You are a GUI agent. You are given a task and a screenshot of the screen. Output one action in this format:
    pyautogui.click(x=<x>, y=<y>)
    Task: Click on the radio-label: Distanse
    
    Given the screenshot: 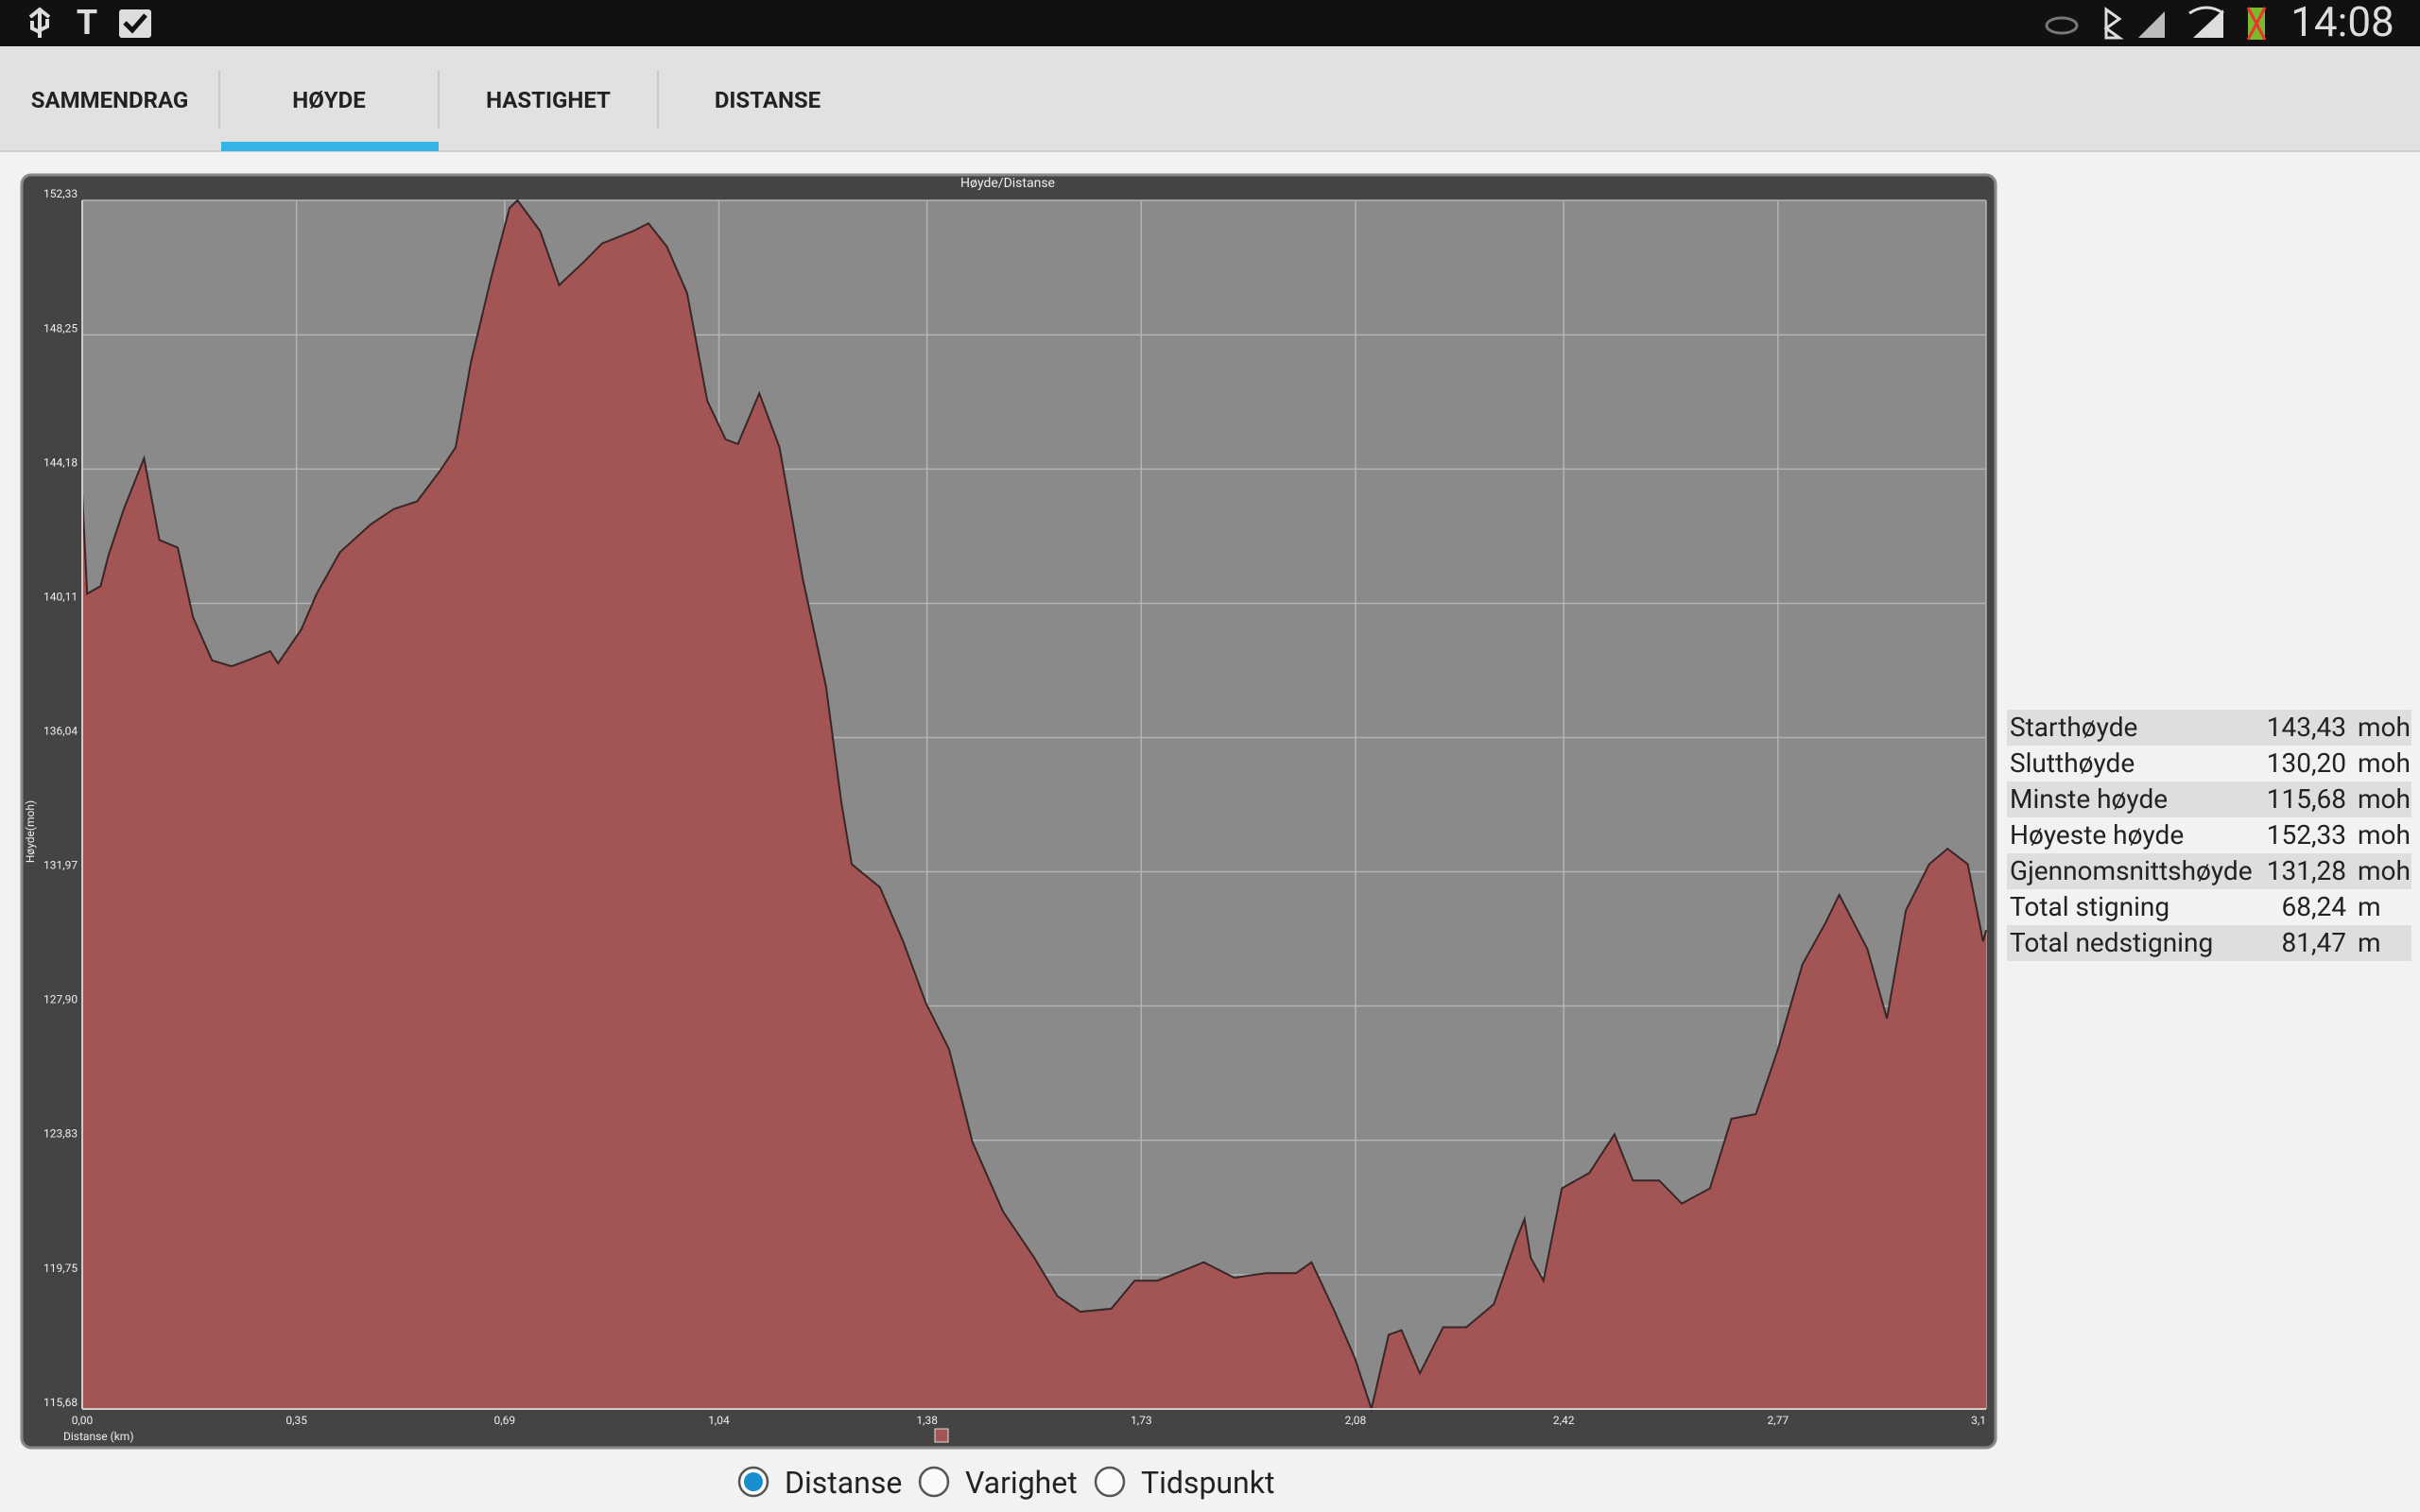 What is the action you would take?
    pyautogui.click(x=843, y=1483)
    